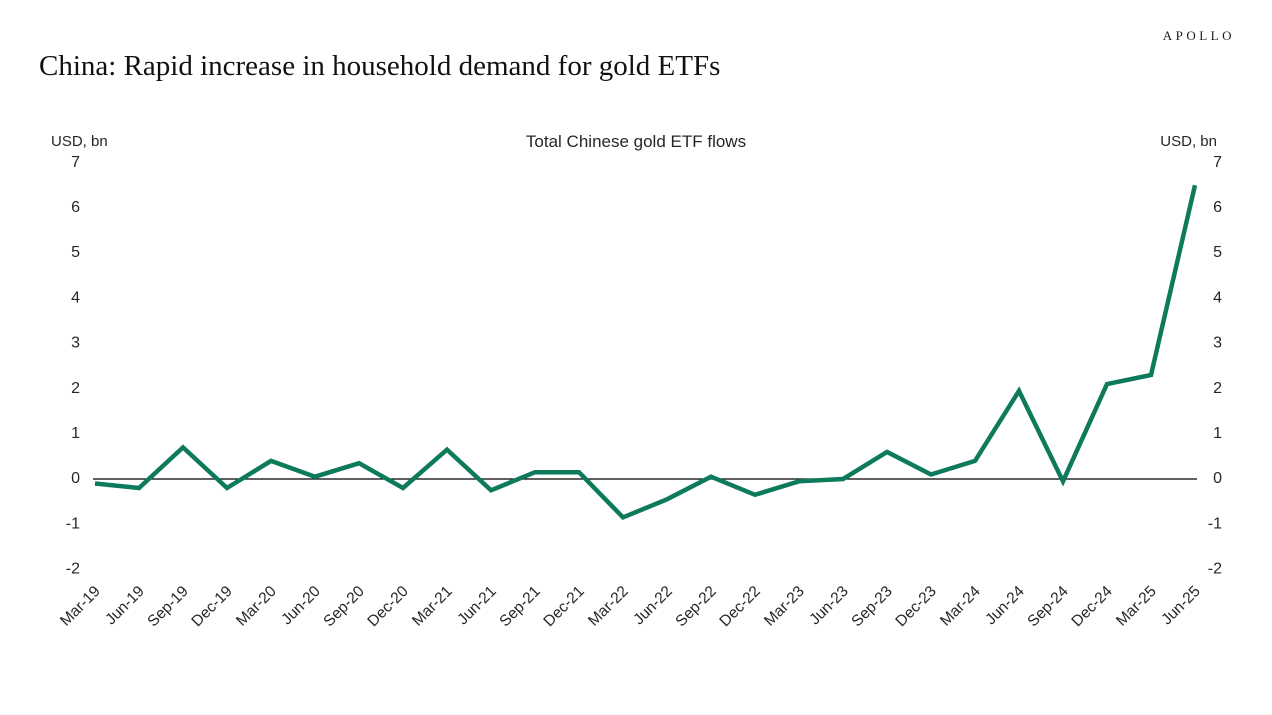 This screenshot has width=1272, height=715. What do you see at coordinates (1217, 478) in the screenshot?
I see `y-axis-tick-right: 0` at bounding box center [1217, 478].